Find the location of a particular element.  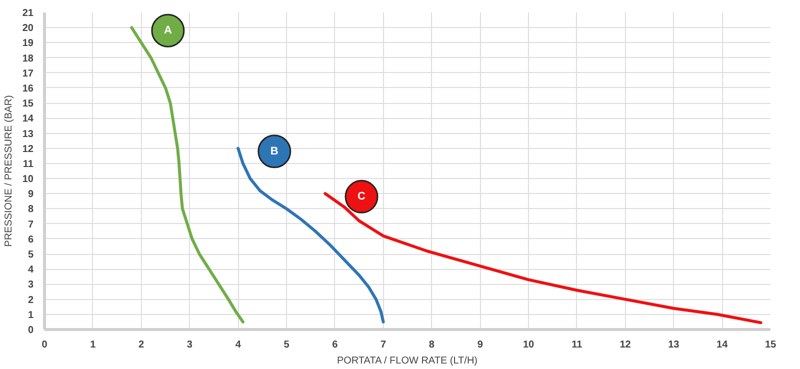

x-tick-label: 11 is located at coordinates (577, 345).